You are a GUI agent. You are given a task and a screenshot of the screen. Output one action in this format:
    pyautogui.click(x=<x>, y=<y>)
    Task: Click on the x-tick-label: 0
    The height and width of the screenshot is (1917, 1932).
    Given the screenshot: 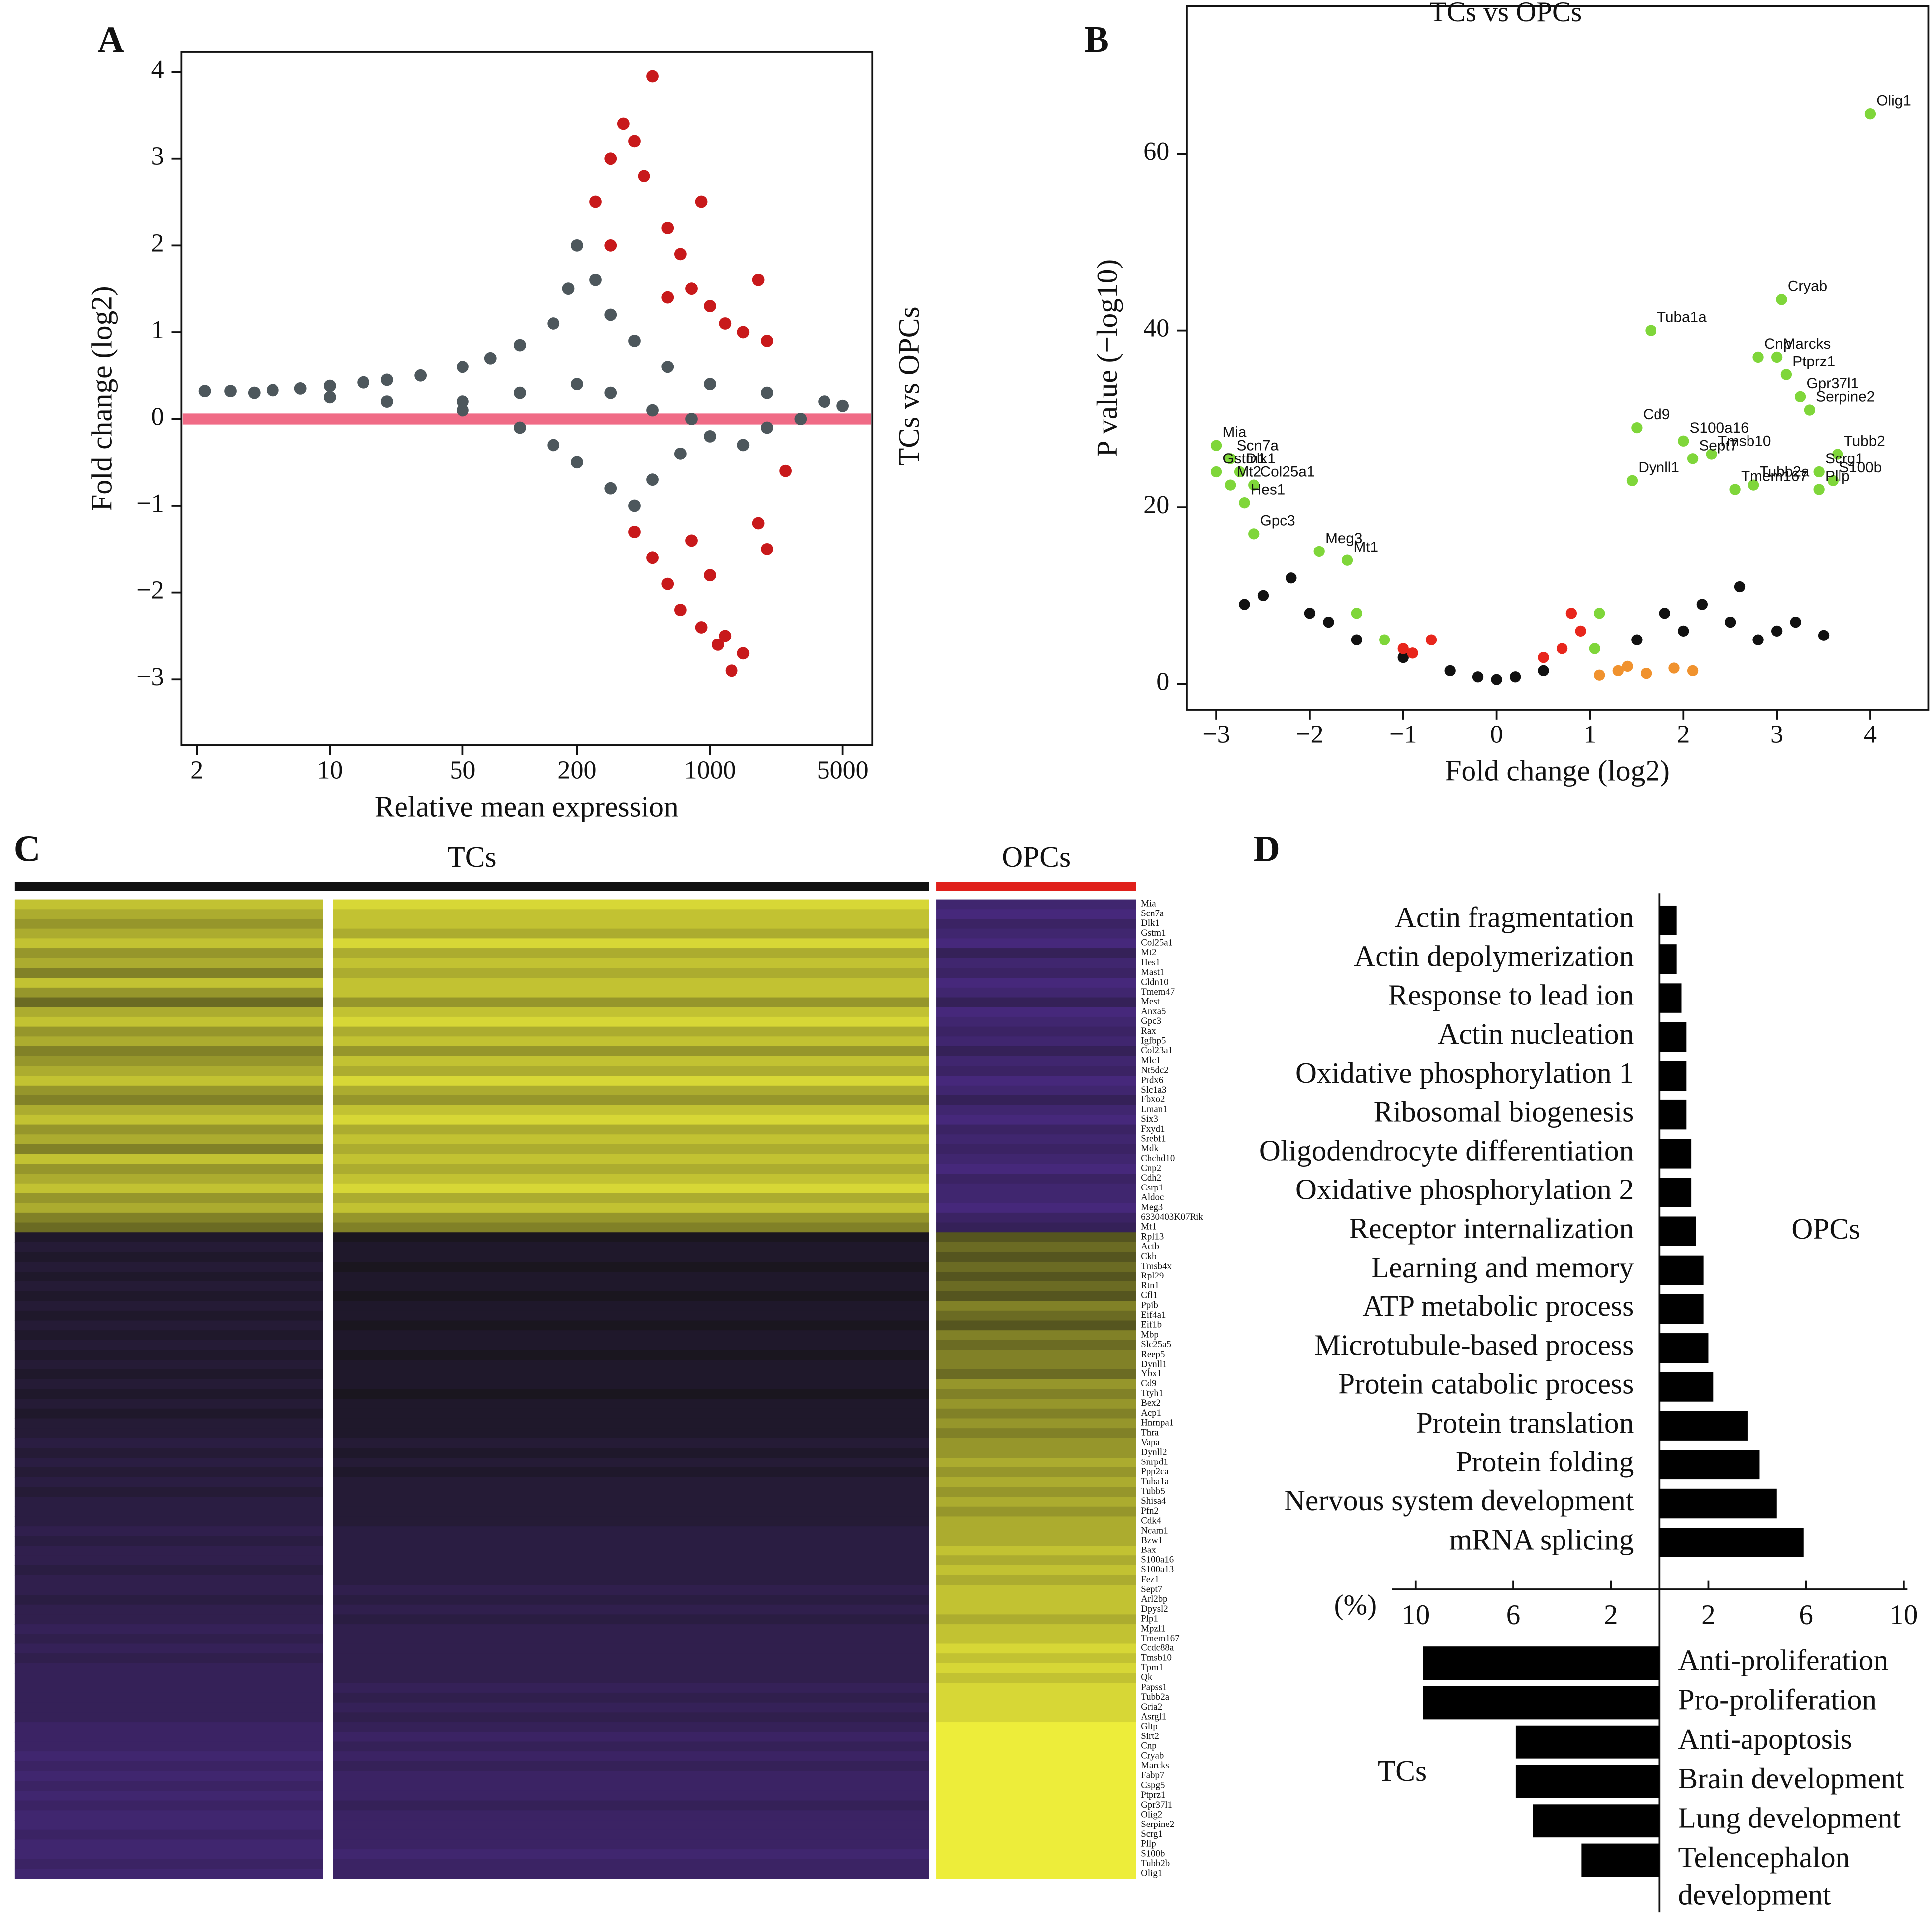 What is the action you would take?
    pyautogui.click(x=1496, y=734)
    